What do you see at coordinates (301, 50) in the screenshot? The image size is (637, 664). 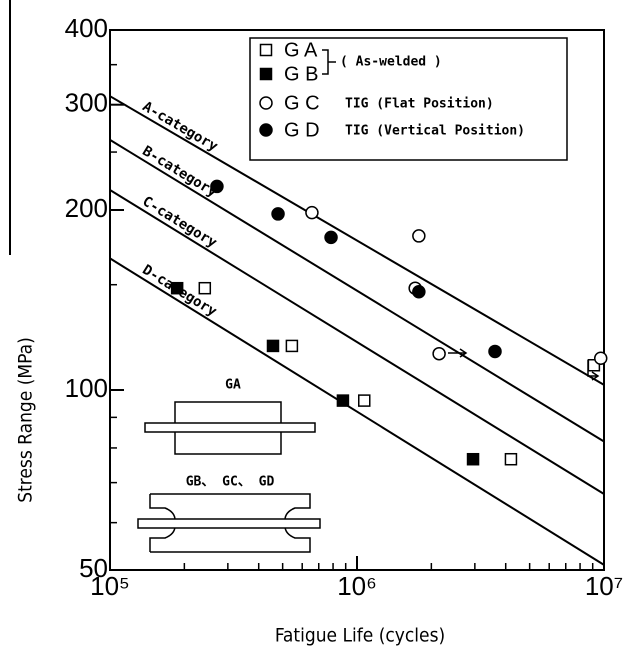 I see `legend-label: G A` at bounding box center [301, 50].